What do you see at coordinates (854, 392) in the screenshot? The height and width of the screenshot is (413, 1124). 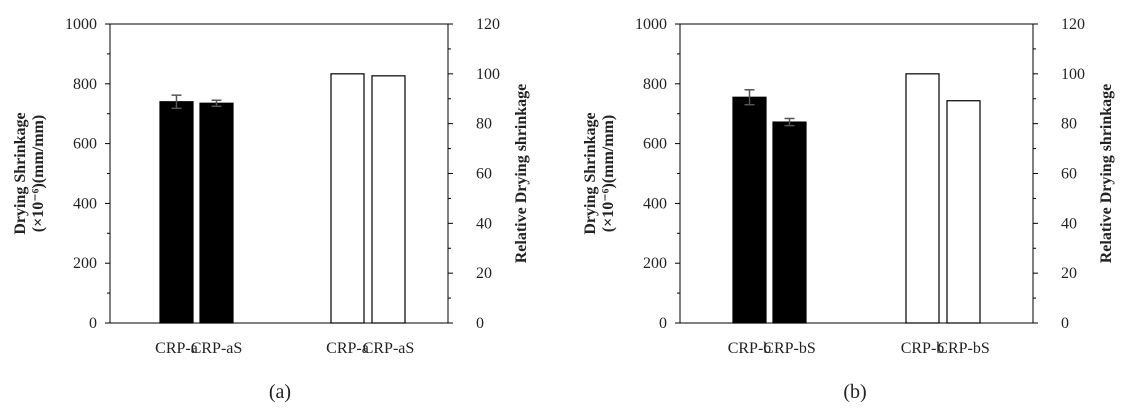 I see `panel-label: (b)` at bounding box center [854, 392].